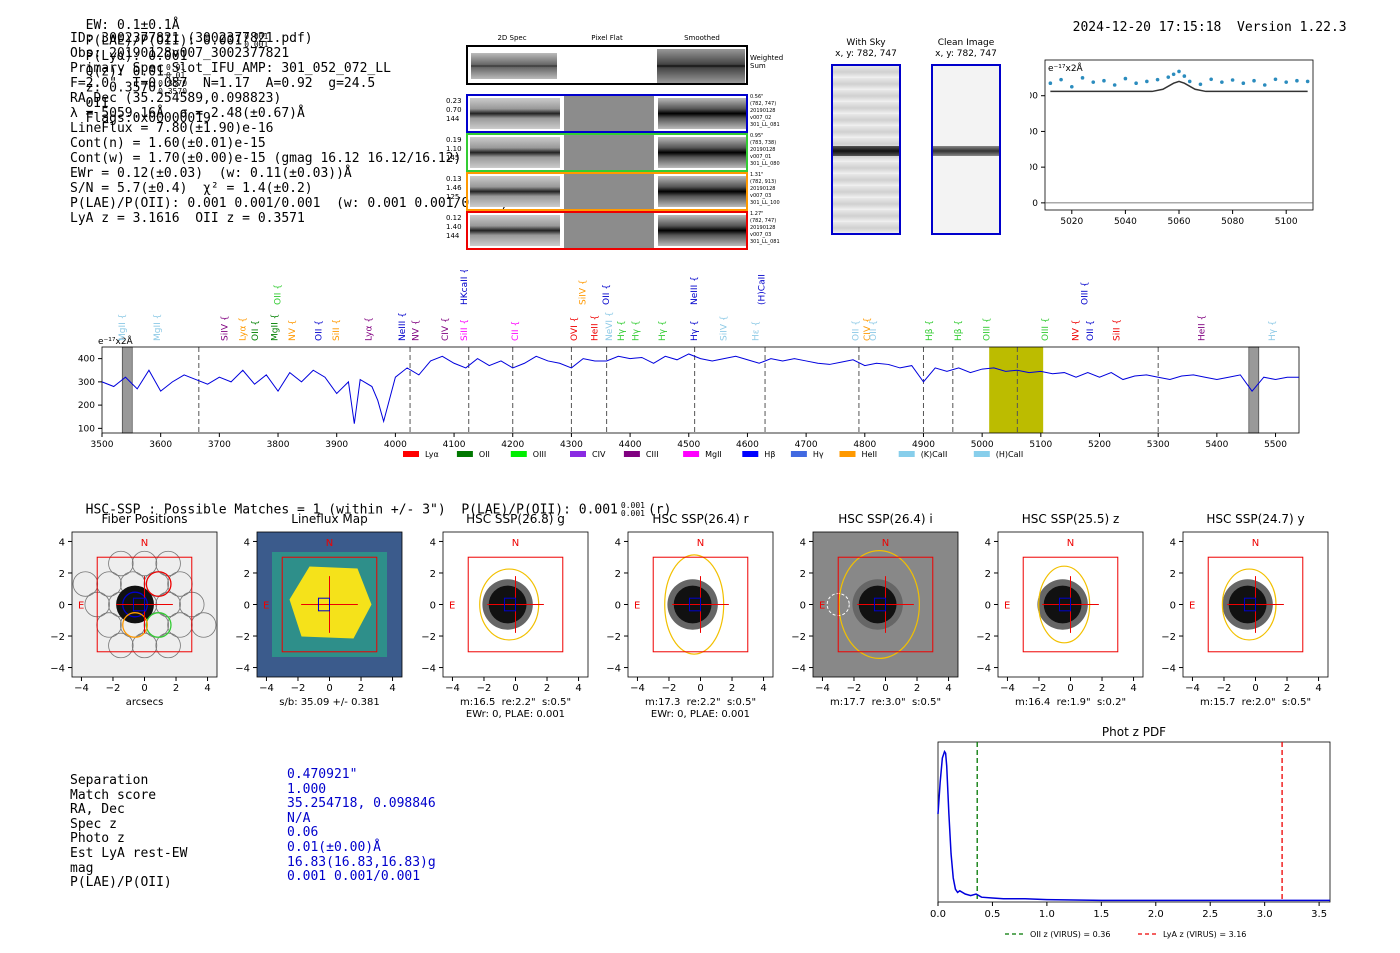 Image resolution: width=1400 pixels, height=953 pixels. Describe the element at coordinates (433, 542) in the screenshot. I see `y-tick-label: 4` at that location.